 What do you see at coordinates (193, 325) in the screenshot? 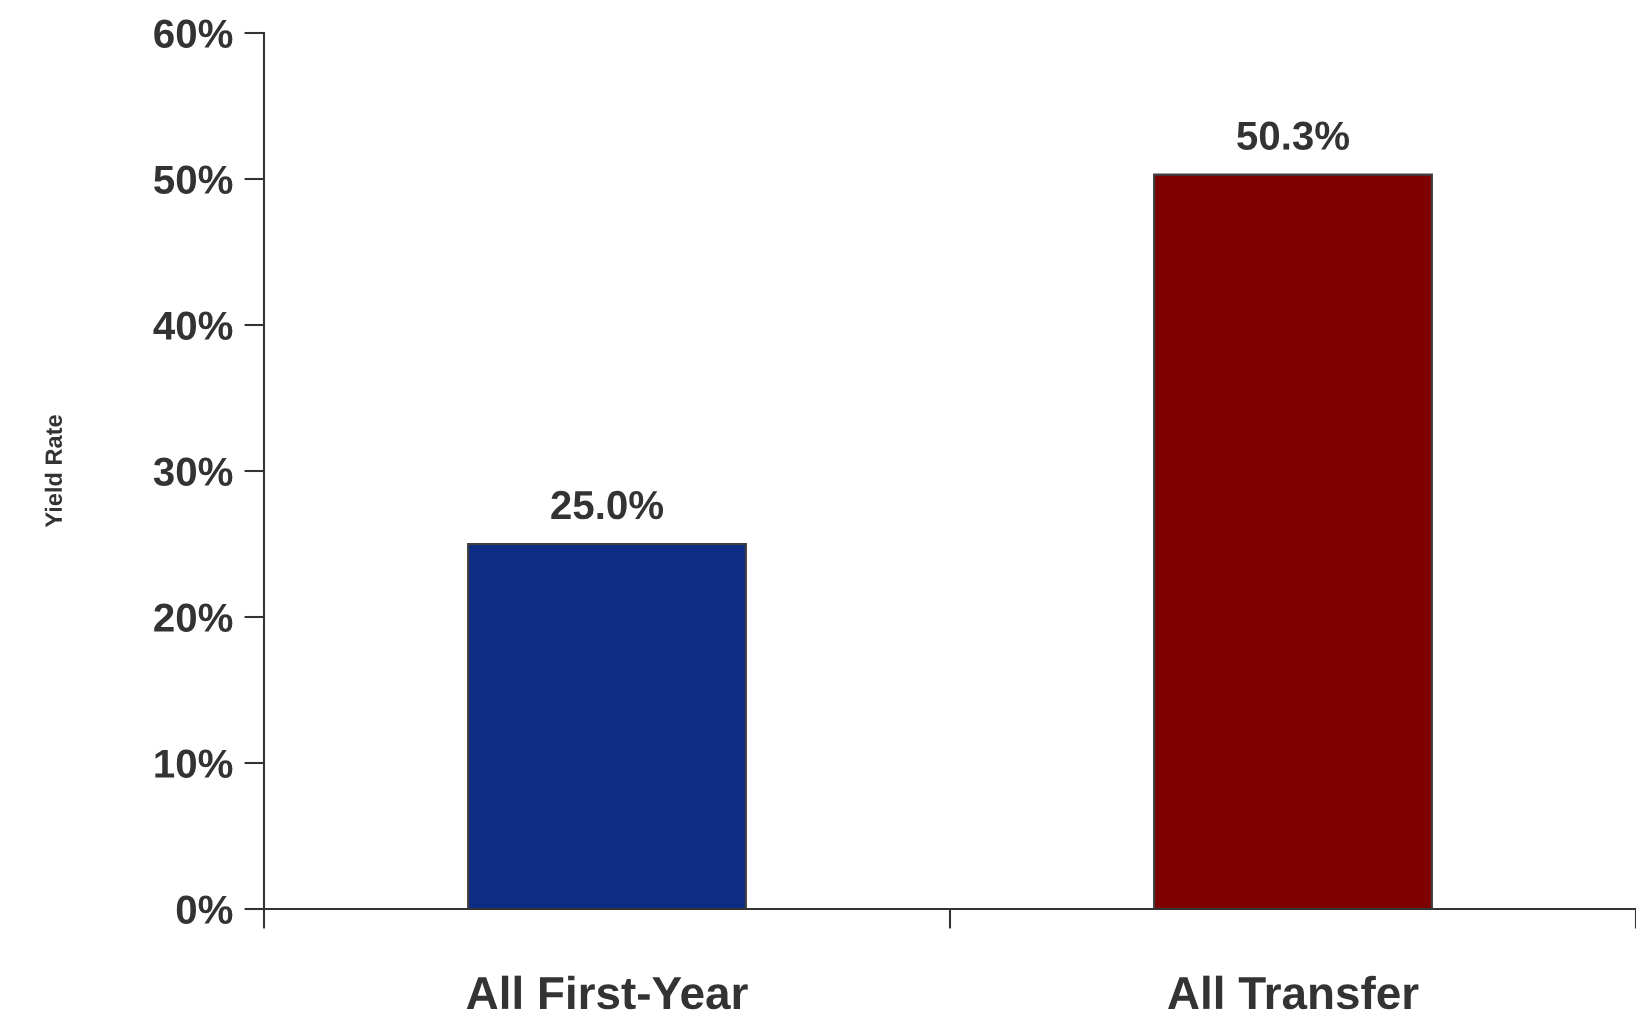
I see `y-tick-label: 40%` at bounding box center [193, 325].